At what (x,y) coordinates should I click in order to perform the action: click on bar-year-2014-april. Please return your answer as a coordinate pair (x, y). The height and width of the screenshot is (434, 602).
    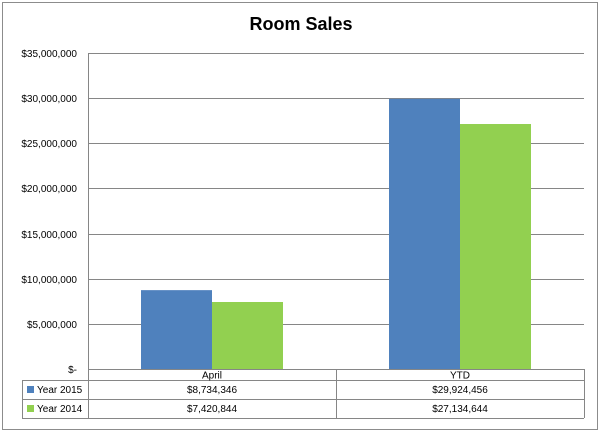
    Looking at the image, I should click on (247, 335).